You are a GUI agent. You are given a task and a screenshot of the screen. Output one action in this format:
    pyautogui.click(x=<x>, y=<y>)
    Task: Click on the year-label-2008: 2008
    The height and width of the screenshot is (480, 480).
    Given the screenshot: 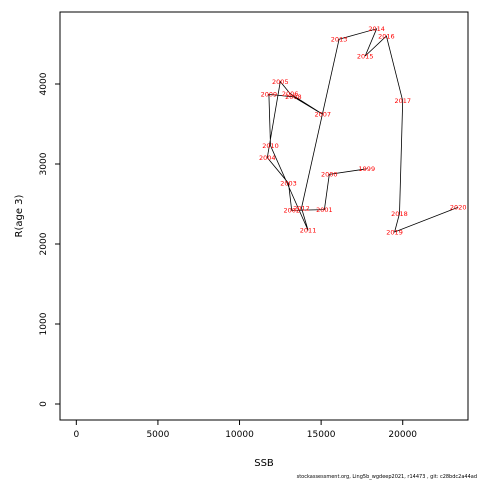 What is the action you would take?
    pyautogui.click(x=293, y=97)
    